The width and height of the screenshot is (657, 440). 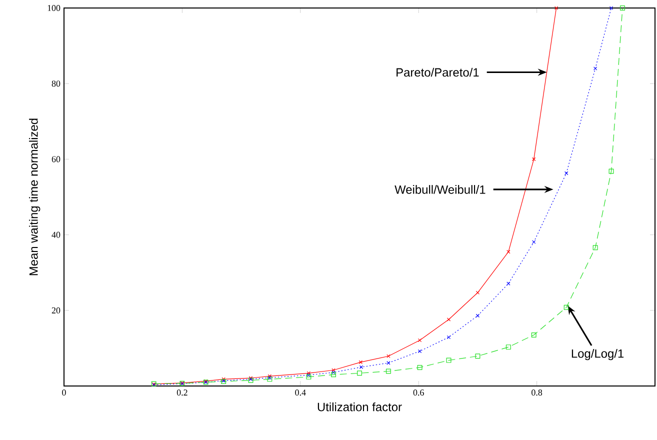 What do you see at coordinates (56, 235) in the screenshot?
I see `y-tick-label: 40` at bounding box center [56, 235].